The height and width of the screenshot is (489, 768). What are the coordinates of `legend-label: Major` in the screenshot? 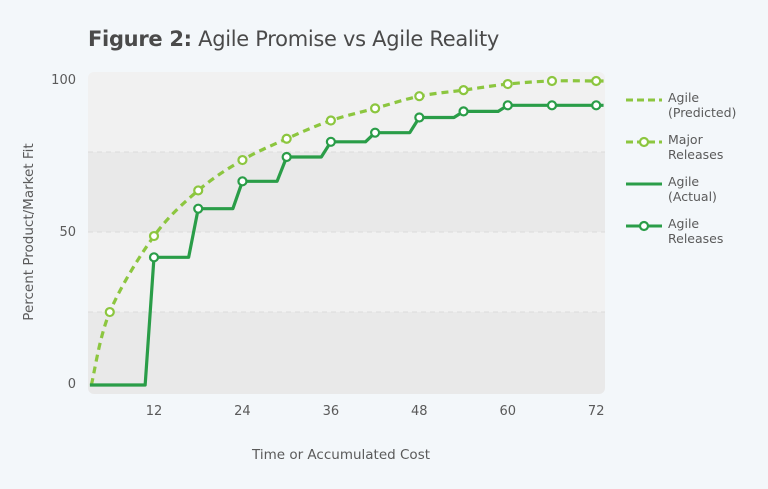 It's located at (685, 139).